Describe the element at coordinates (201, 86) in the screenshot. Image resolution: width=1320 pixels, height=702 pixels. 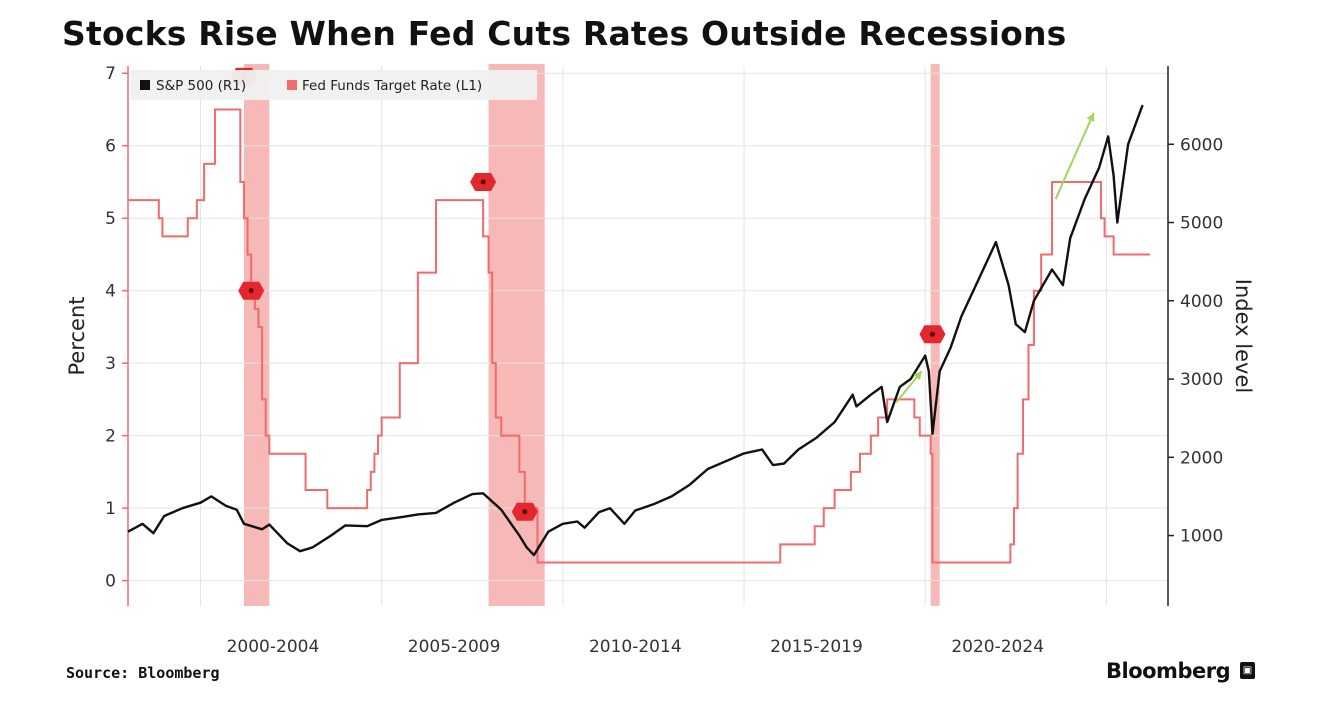
I see `legend-label-sp500: S&P 500 (R1)` at that location.